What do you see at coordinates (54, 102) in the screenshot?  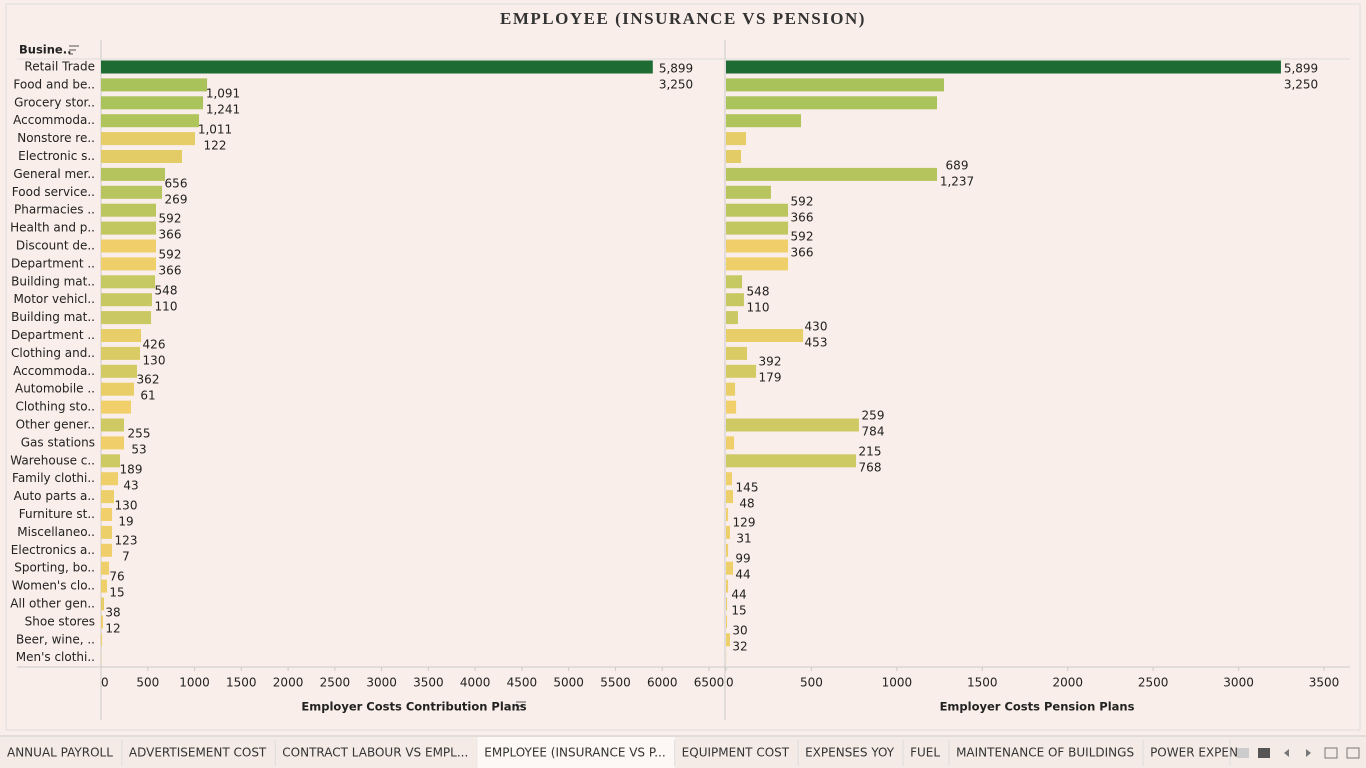 I see `row-label: Grocery stor..` at bounding box center [54, 102].